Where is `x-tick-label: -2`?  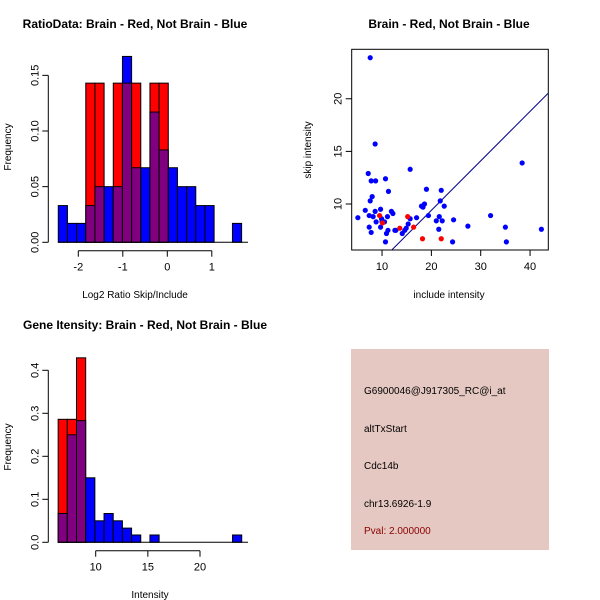 x-tick-label: -2 is located at coordinates (78, 268).